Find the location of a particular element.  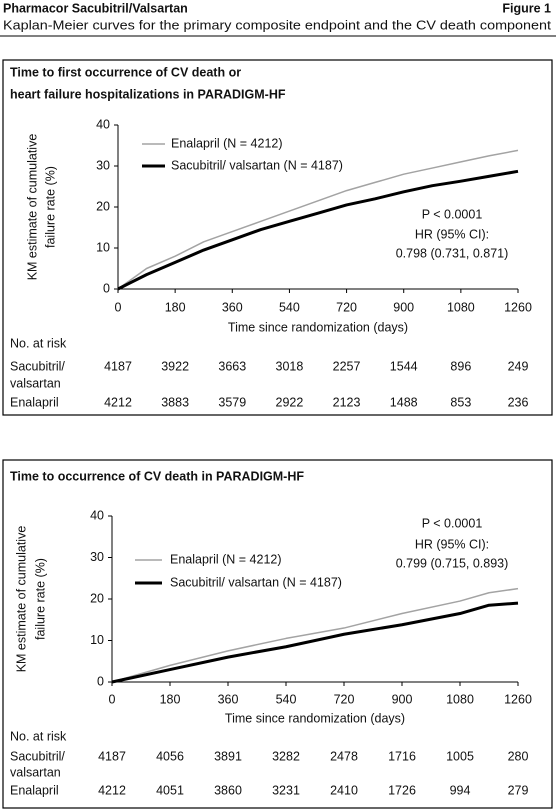

at-risk-count: 1544 is located at coordinates (404, 366).